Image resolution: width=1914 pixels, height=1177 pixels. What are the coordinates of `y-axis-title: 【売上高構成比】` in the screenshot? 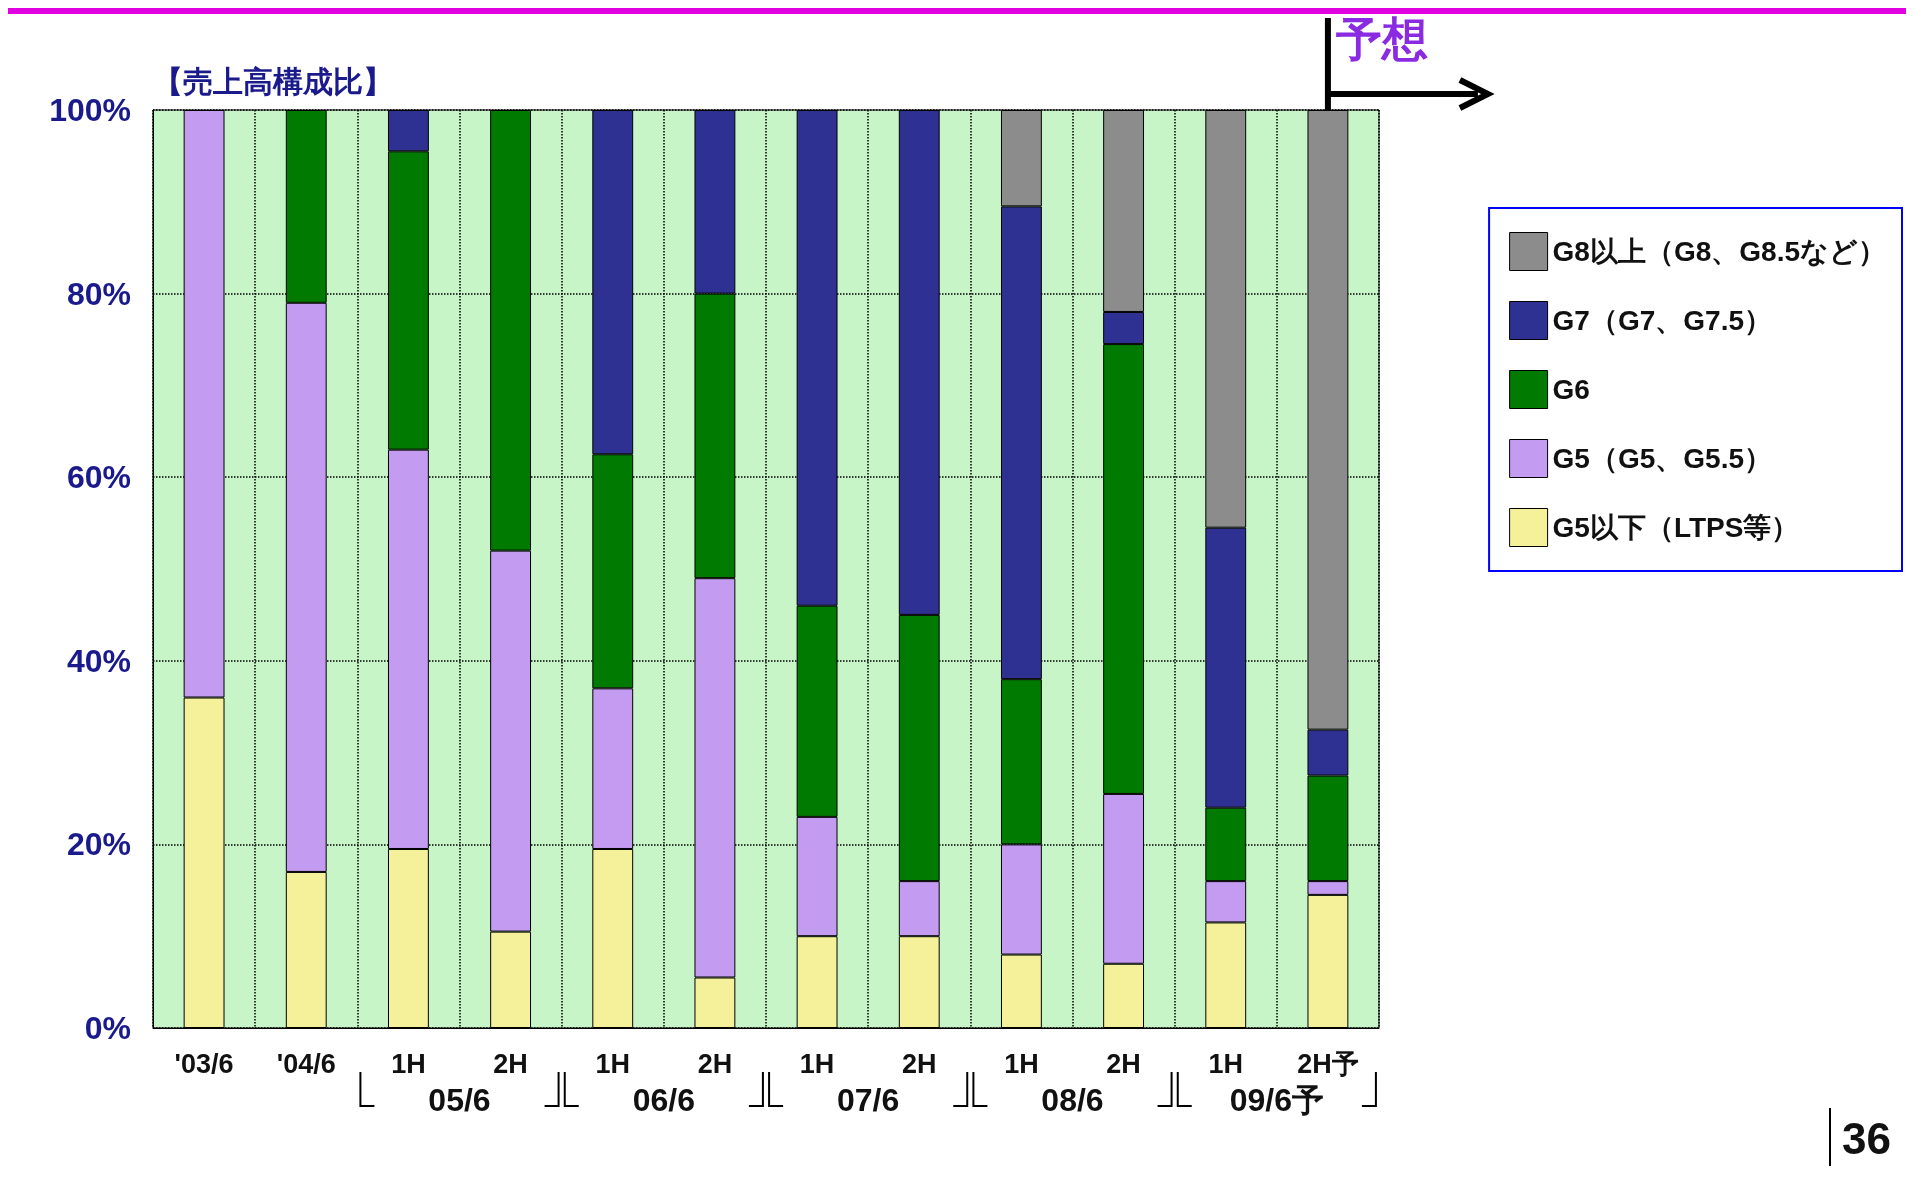 It's located at (273, 81).